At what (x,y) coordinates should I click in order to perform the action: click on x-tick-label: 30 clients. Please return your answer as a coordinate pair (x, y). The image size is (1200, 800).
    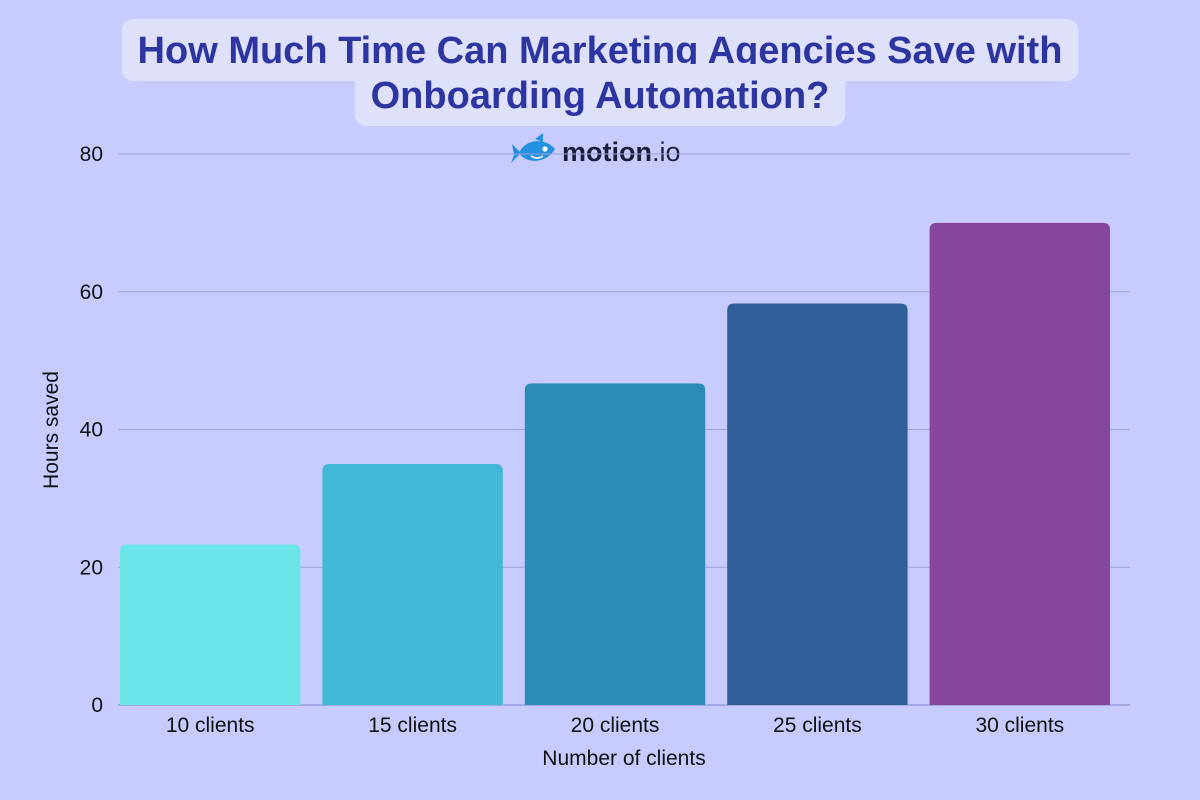
    Looking at the image, I should click on (1019, 725).